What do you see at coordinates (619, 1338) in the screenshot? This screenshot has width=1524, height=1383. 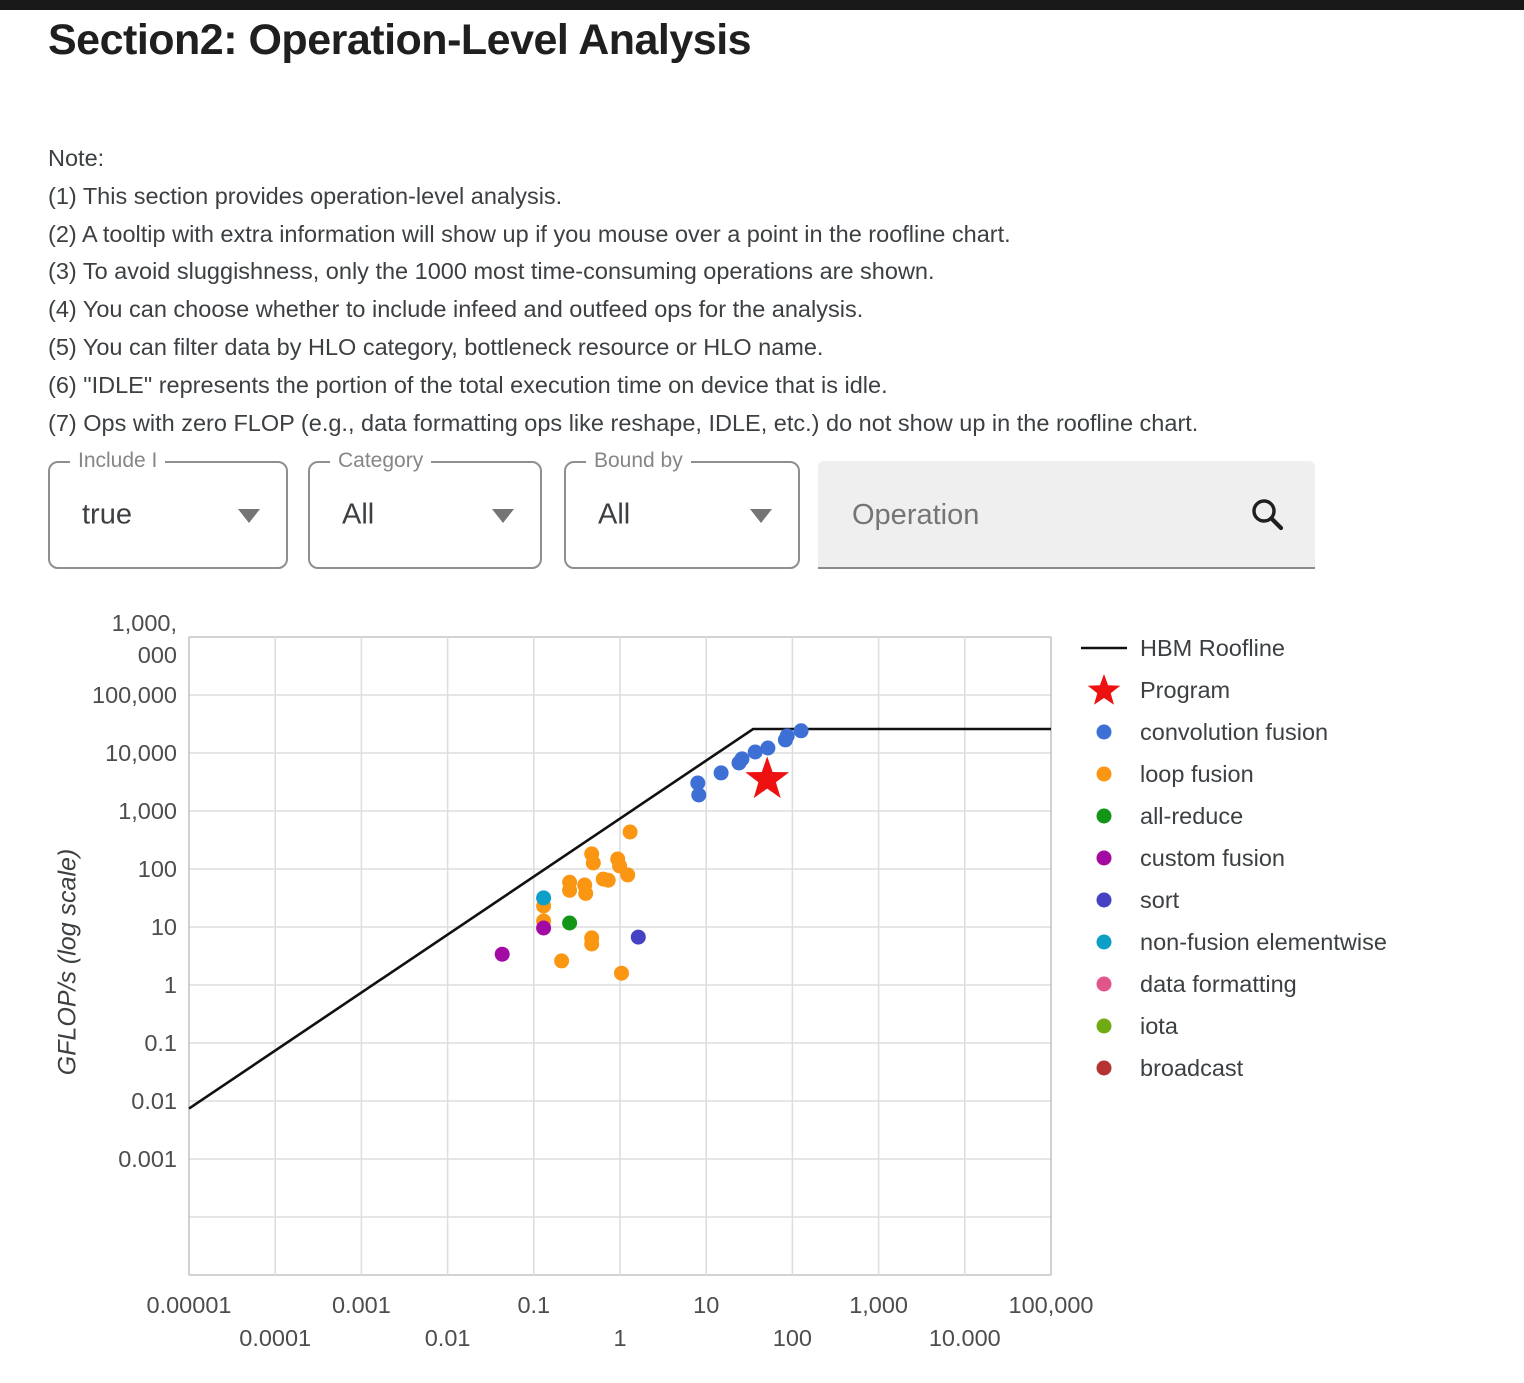 I see `x-tick-label: 1` at bounding box center [619, 1338].